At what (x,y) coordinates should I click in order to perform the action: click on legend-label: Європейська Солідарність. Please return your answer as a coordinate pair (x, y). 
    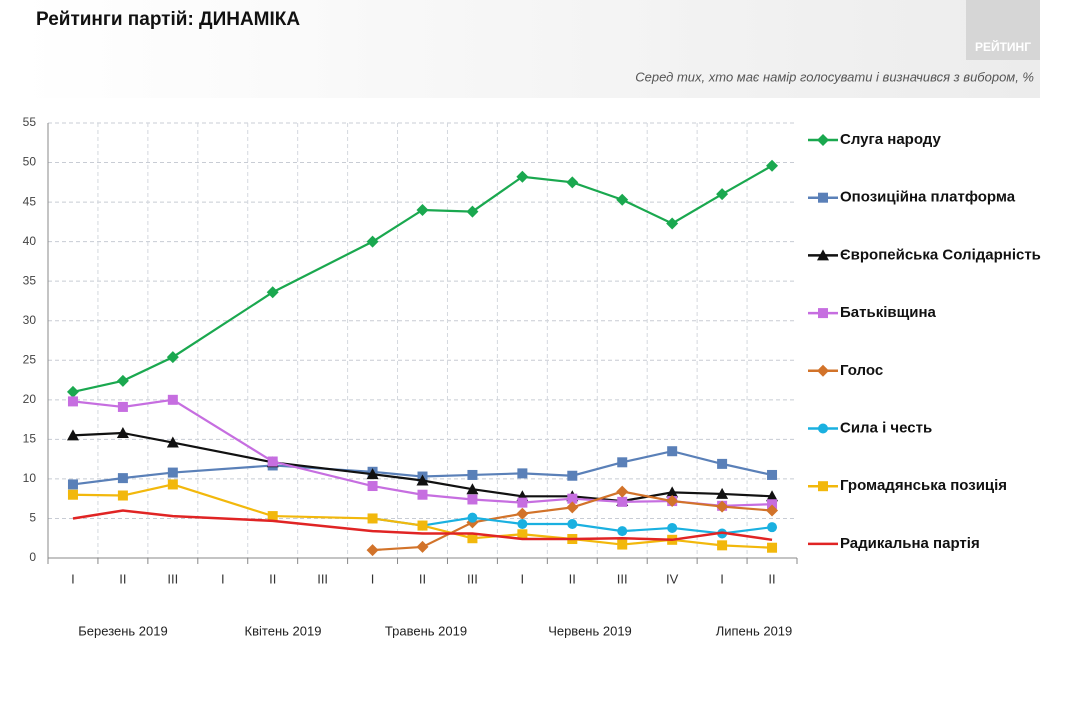
    Looking at the image, I should click on (940, 254).